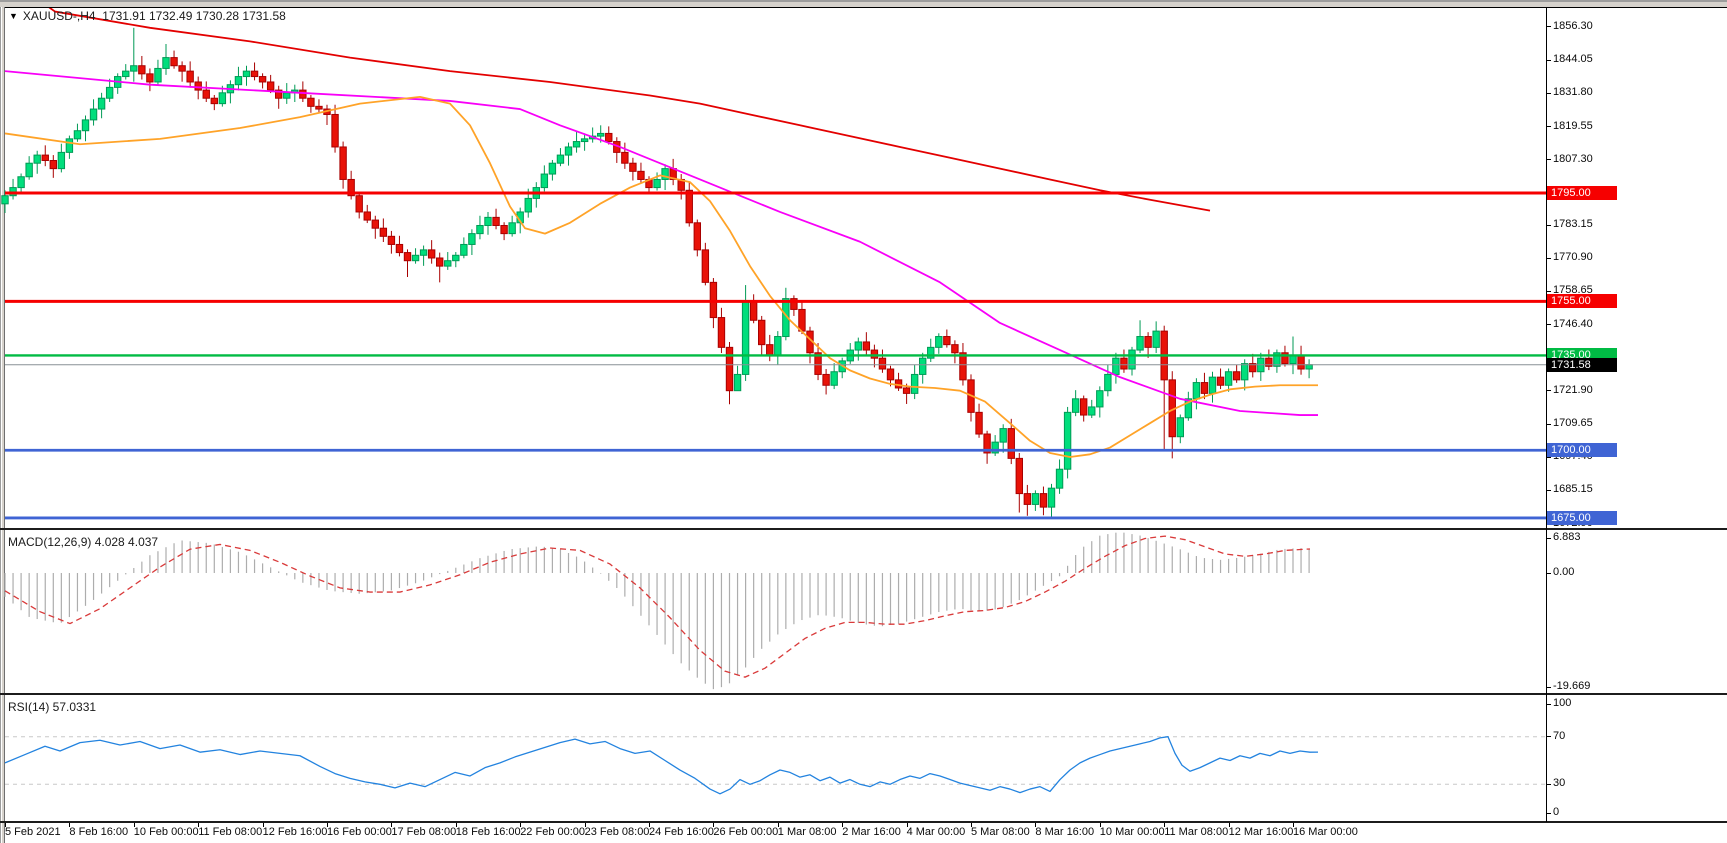 The width and height of the screenshot is (1727, 843). I want to click on panel-separator-main-macd, so click(863, 529).